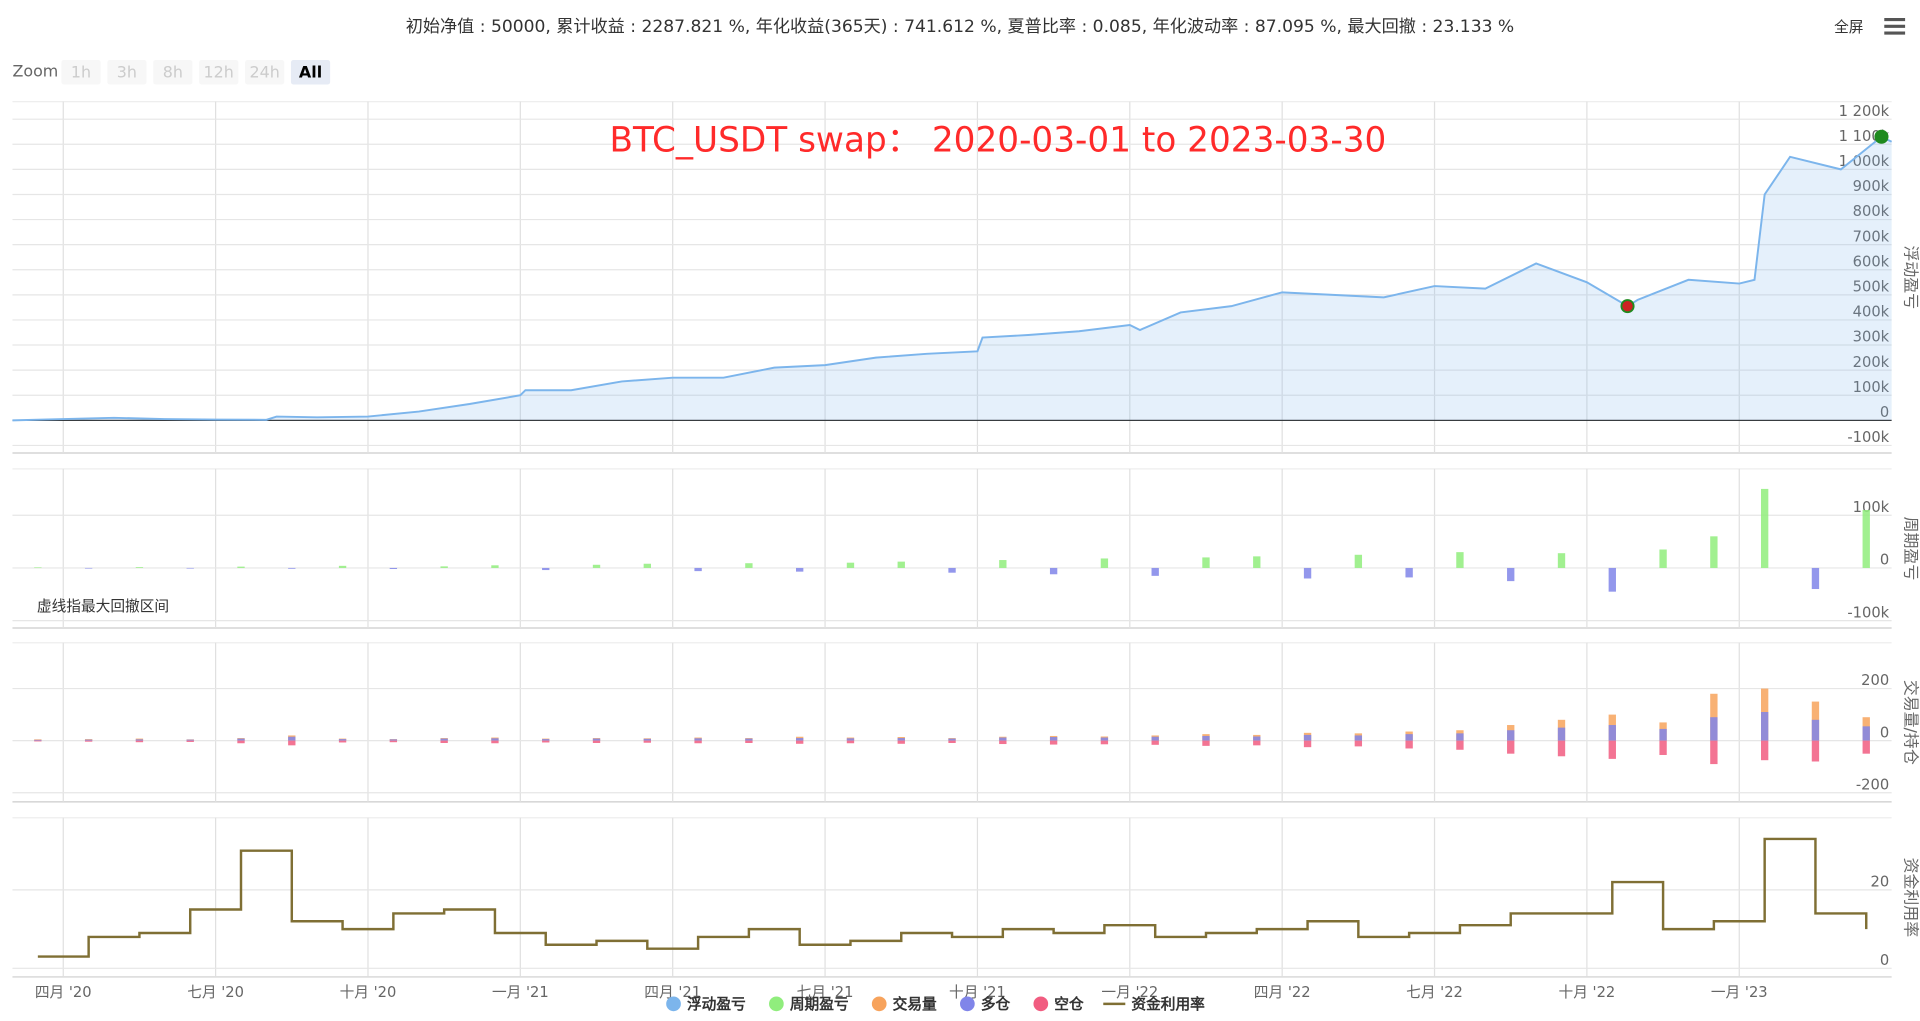 This screenshot has height=1021, width=1920. What do you see at coordinates (1168, 1004) in the screenshot?
I see `legend-label: 资金利用率` at bounding box center [1168, 1004].